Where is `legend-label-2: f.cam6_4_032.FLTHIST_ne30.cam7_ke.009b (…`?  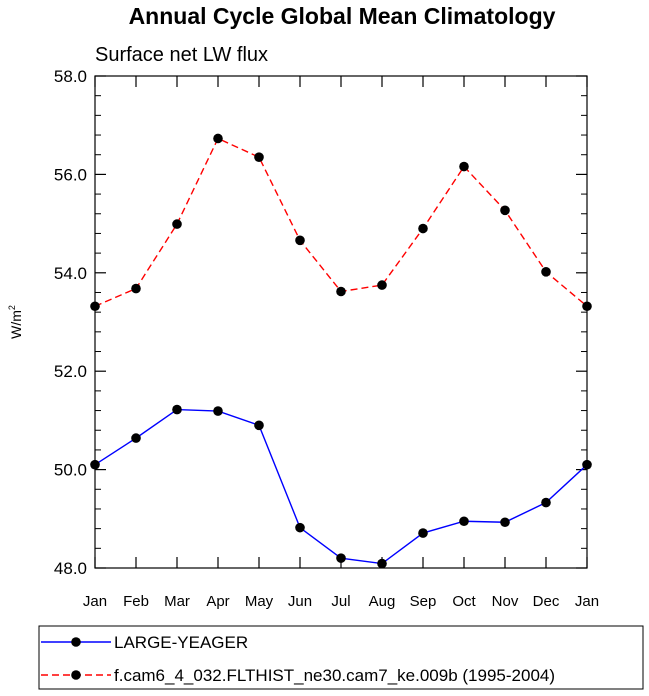 legend-label-2: f.cam6_4_032.FLTHIST_ne30.cam7_ke.009b (… is located at coordinates (334, 675).